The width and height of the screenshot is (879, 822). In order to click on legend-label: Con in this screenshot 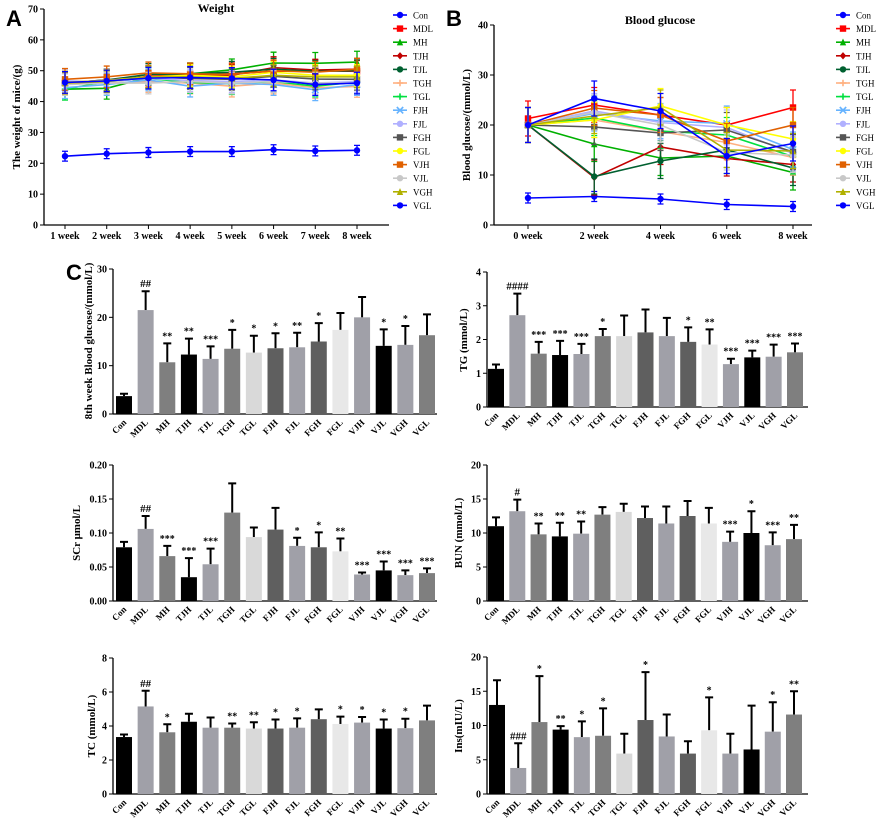, I will do `click(421, 16)`.